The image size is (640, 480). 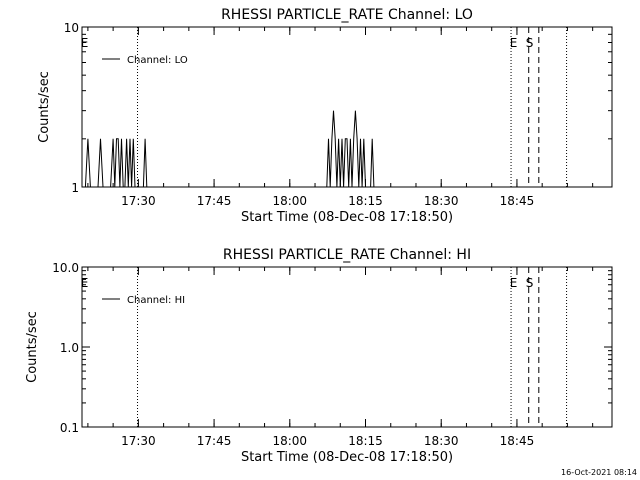 What do you see at coordinates (69, 428) in the screenshot?
I see `y-tick-label: 0.1` at bounding box center [69, 428].